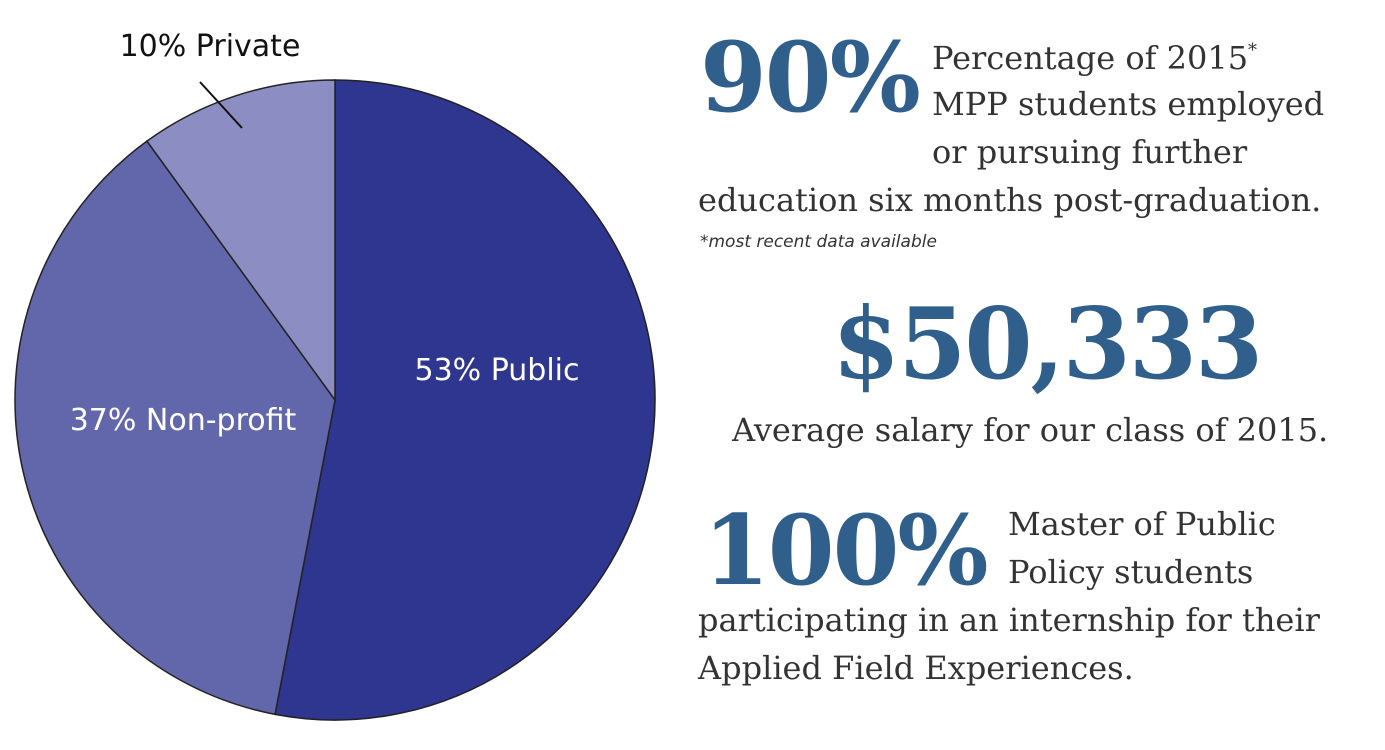  I want to click on internship-line-3: participating in an internship for their, so click(1009, 620).